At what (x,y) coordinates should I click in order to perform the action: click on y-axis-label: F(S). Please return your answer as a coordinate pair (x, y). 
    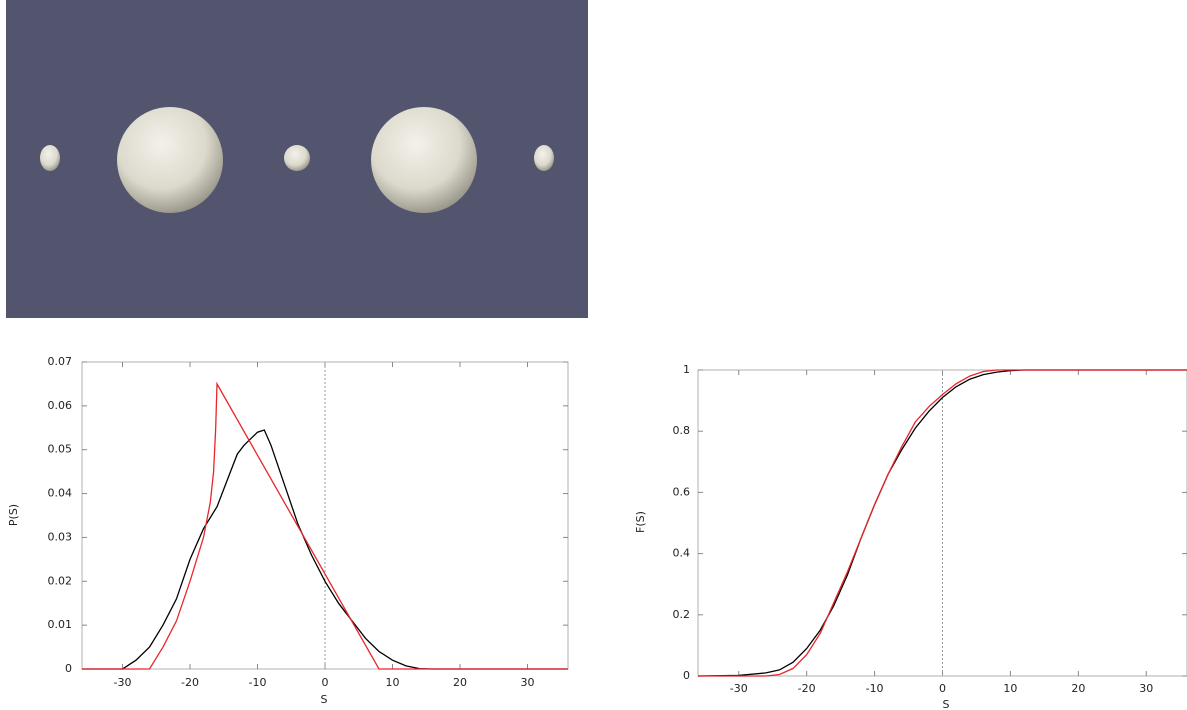
    Looking at the image, I should click on (640, 522).